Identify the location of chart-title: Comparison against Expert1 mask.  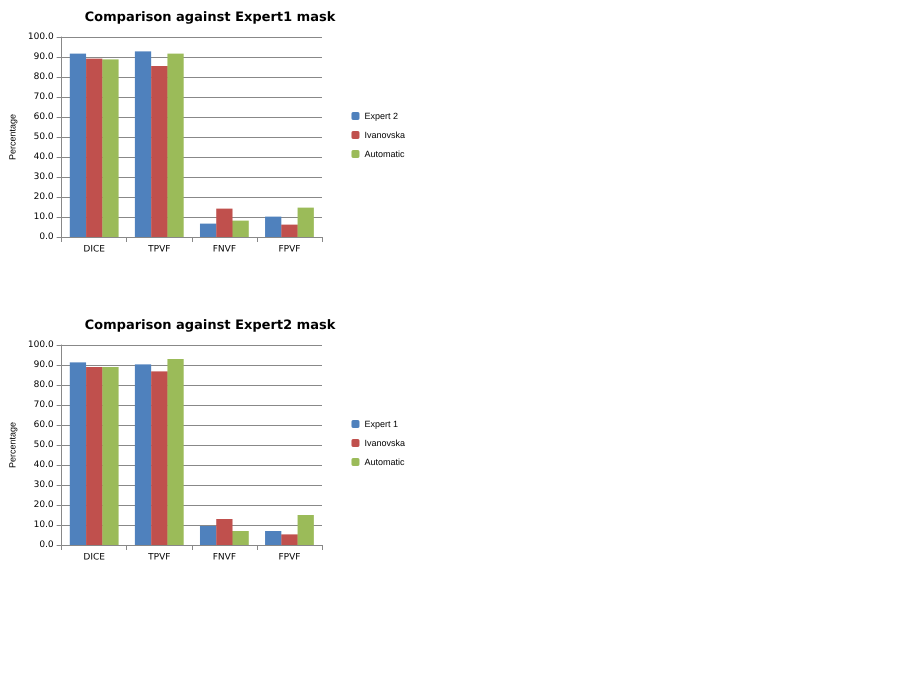
(210, 17).